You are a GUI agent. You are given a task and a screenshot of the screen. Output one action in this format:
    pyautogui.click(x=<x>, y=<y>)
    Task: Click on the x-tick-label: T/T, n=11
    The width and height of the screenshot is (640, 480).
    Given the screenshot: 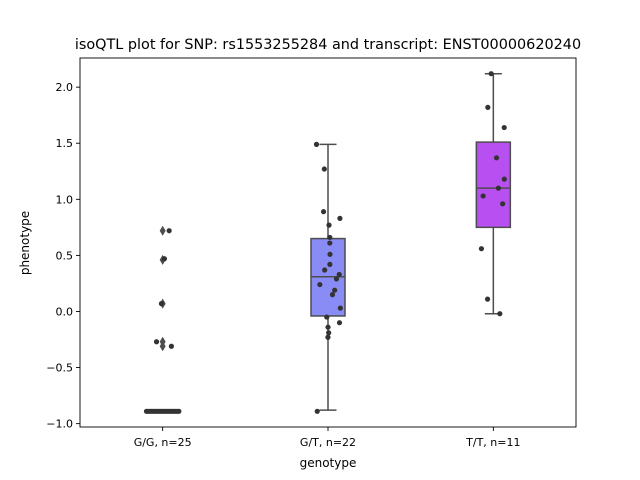 What is the action you would take?
    pyautogui.click(x=492, y=442)
    